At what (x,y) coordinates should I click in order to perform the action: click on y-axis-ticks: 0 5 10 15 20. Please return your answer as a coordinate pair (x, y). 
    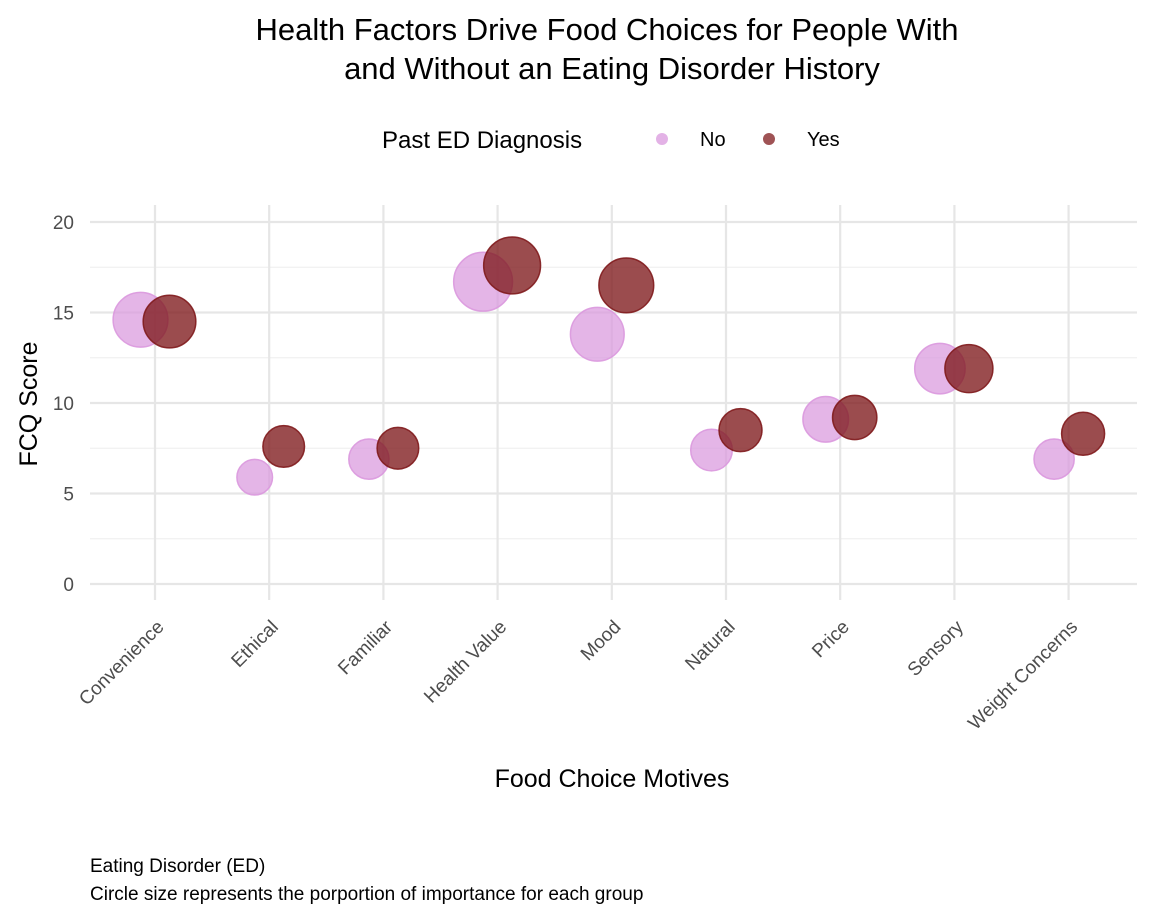
    Looking at the image, I should click on (63, 404).